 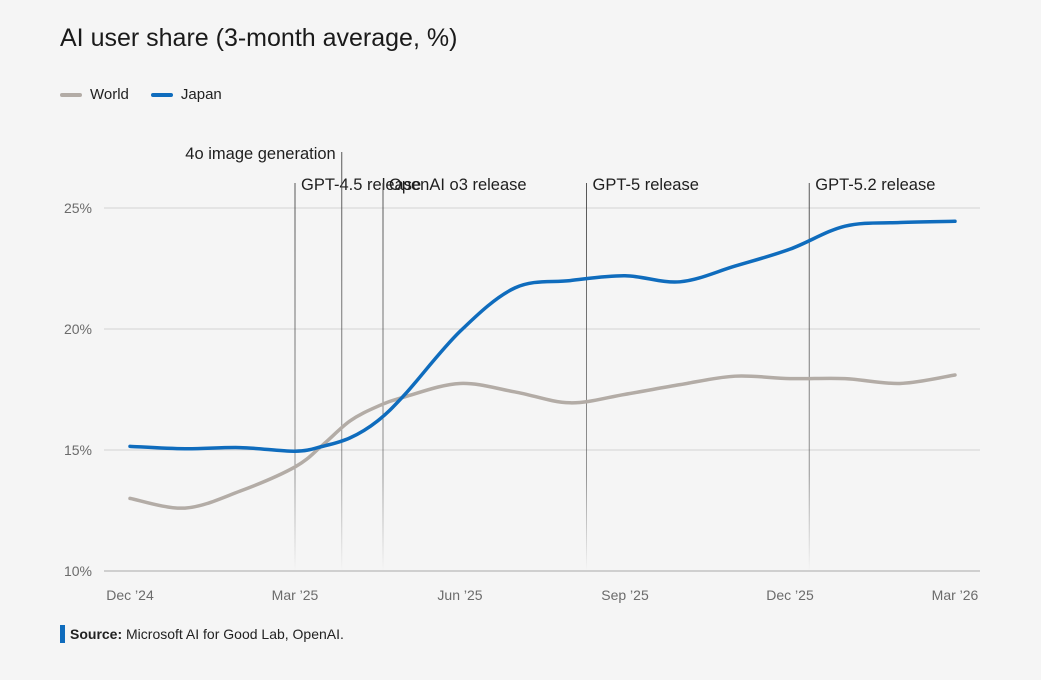 What do you see at coordinates (130, 595) in the screenshot?
I see `x-tick-label: Dec ’24` at bounding box center [130, 595].